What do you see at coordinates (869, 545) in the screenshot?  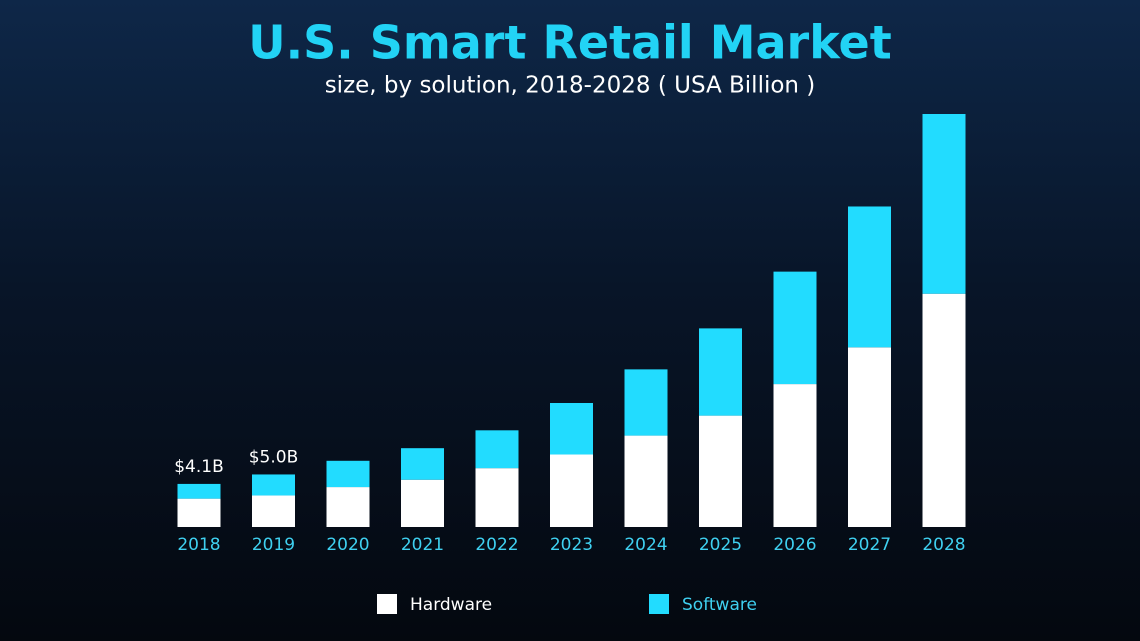 I see `x-tick-label: 2027` at bounding box center [869, 545].